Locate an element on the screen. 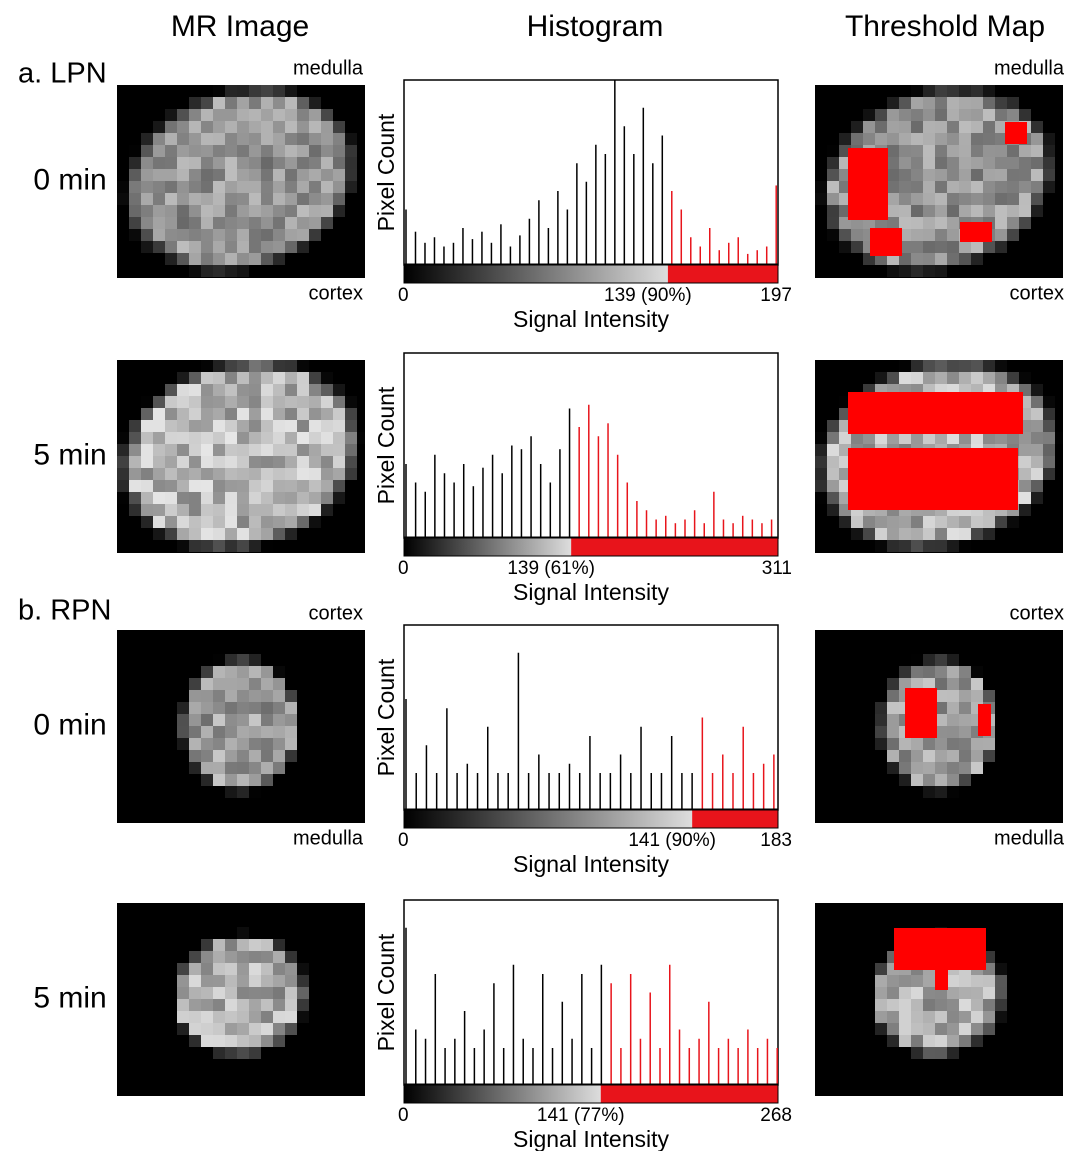 Image resolution: width=1078 pixels, height=1151 pixels. orientation-label: medulla is located at coordinates (1029, 838).